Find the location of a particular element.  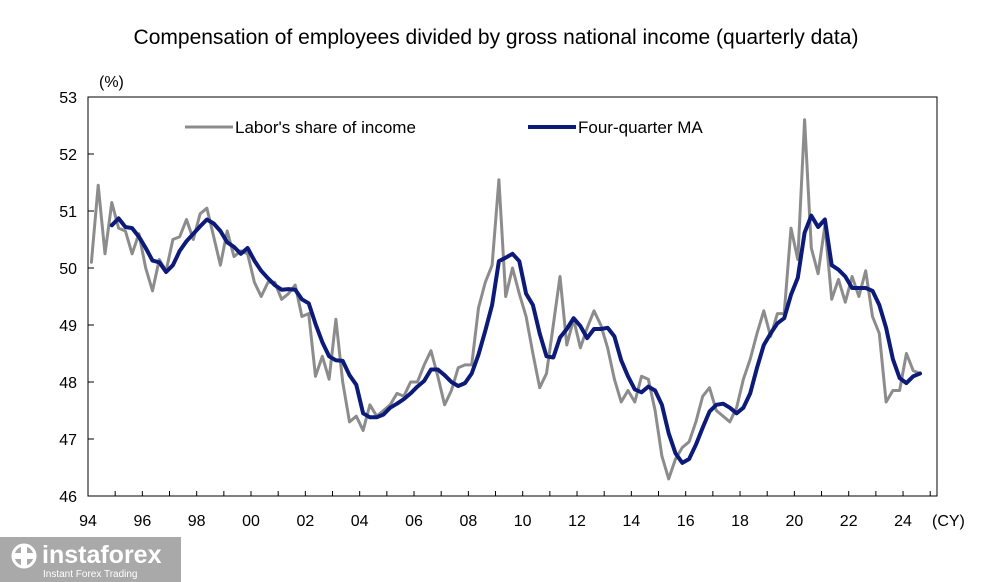

y-tick-label: 47 is located at coordinates (68, 440).